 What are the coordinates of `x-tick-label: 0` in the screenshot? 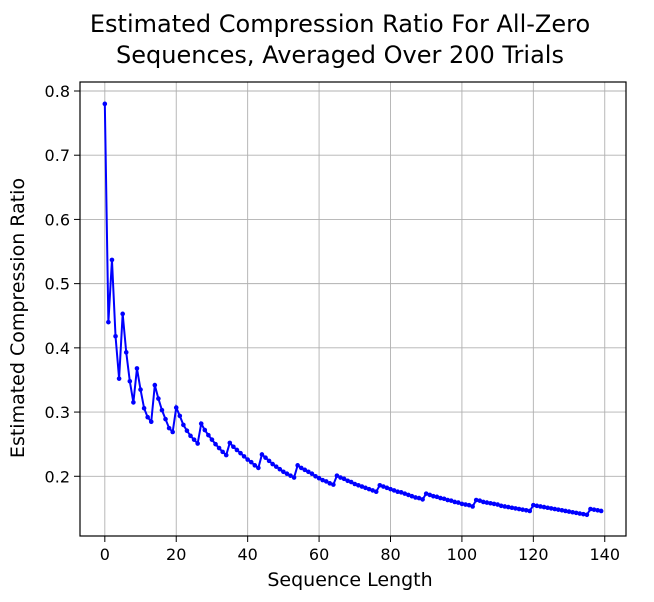 It's located at (105, 554).